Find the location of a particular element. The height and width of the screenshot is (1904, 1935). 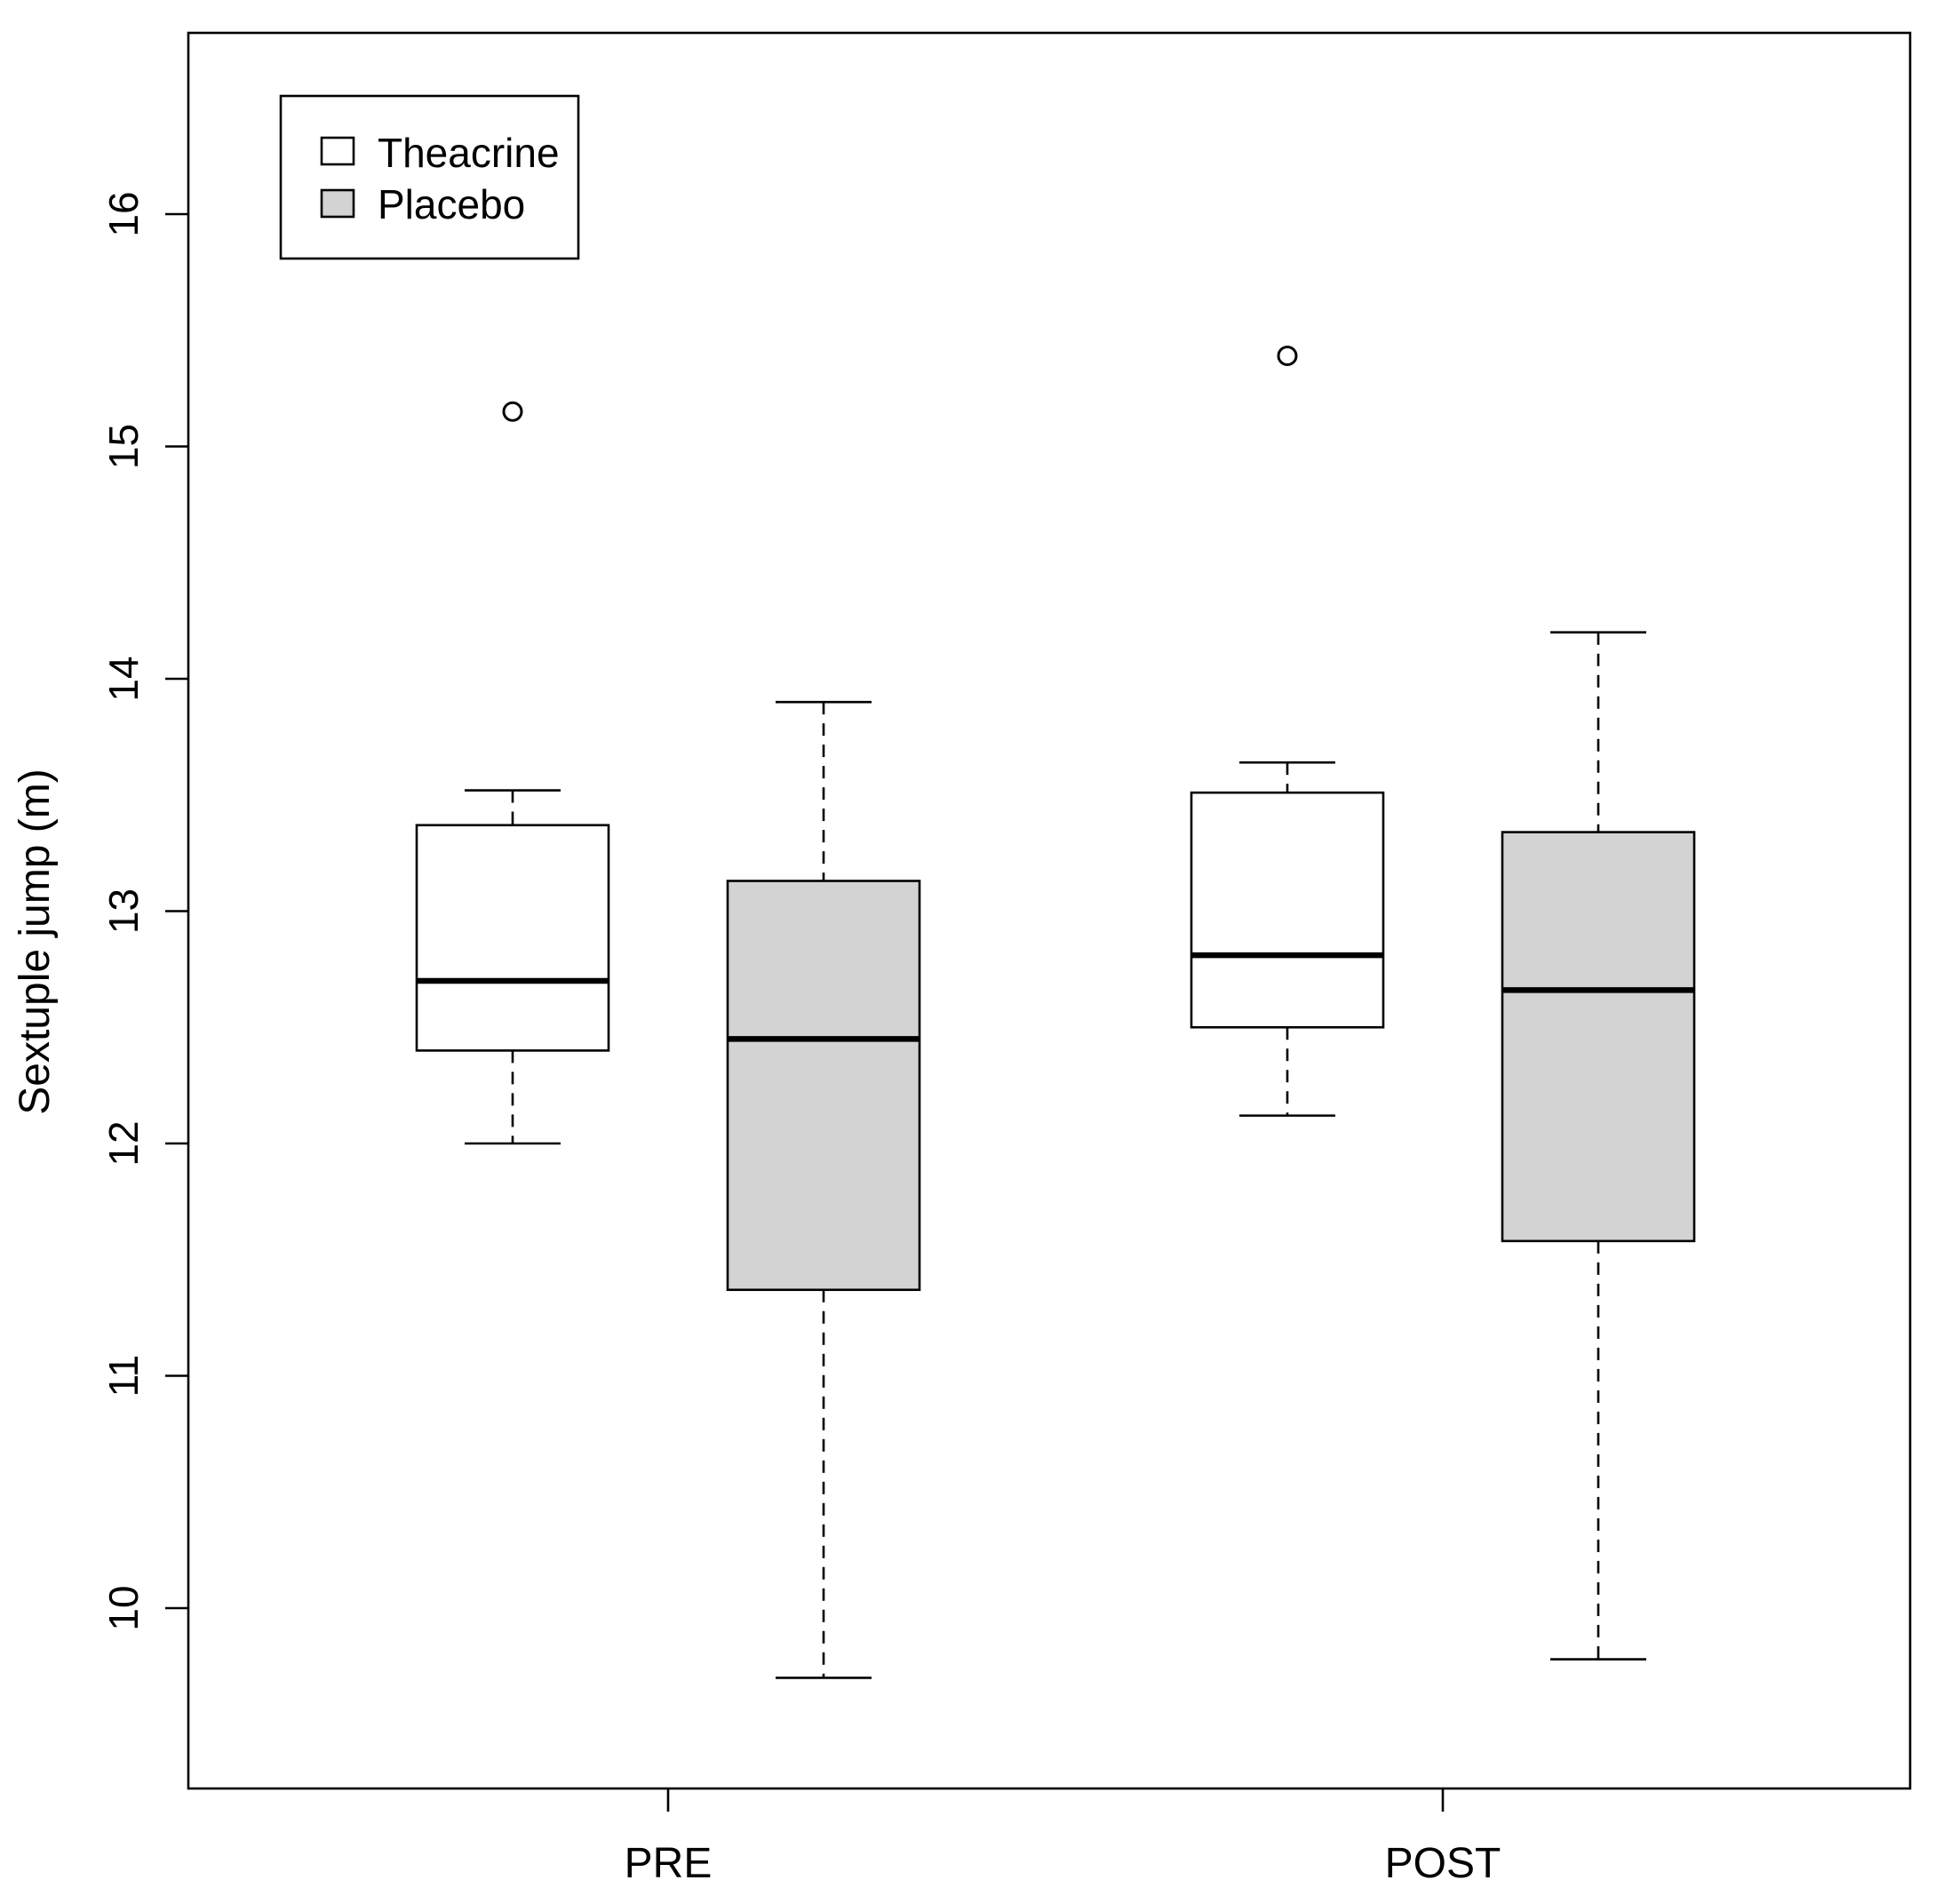

box-placebo-pre is located at coordinates (823, 1189).